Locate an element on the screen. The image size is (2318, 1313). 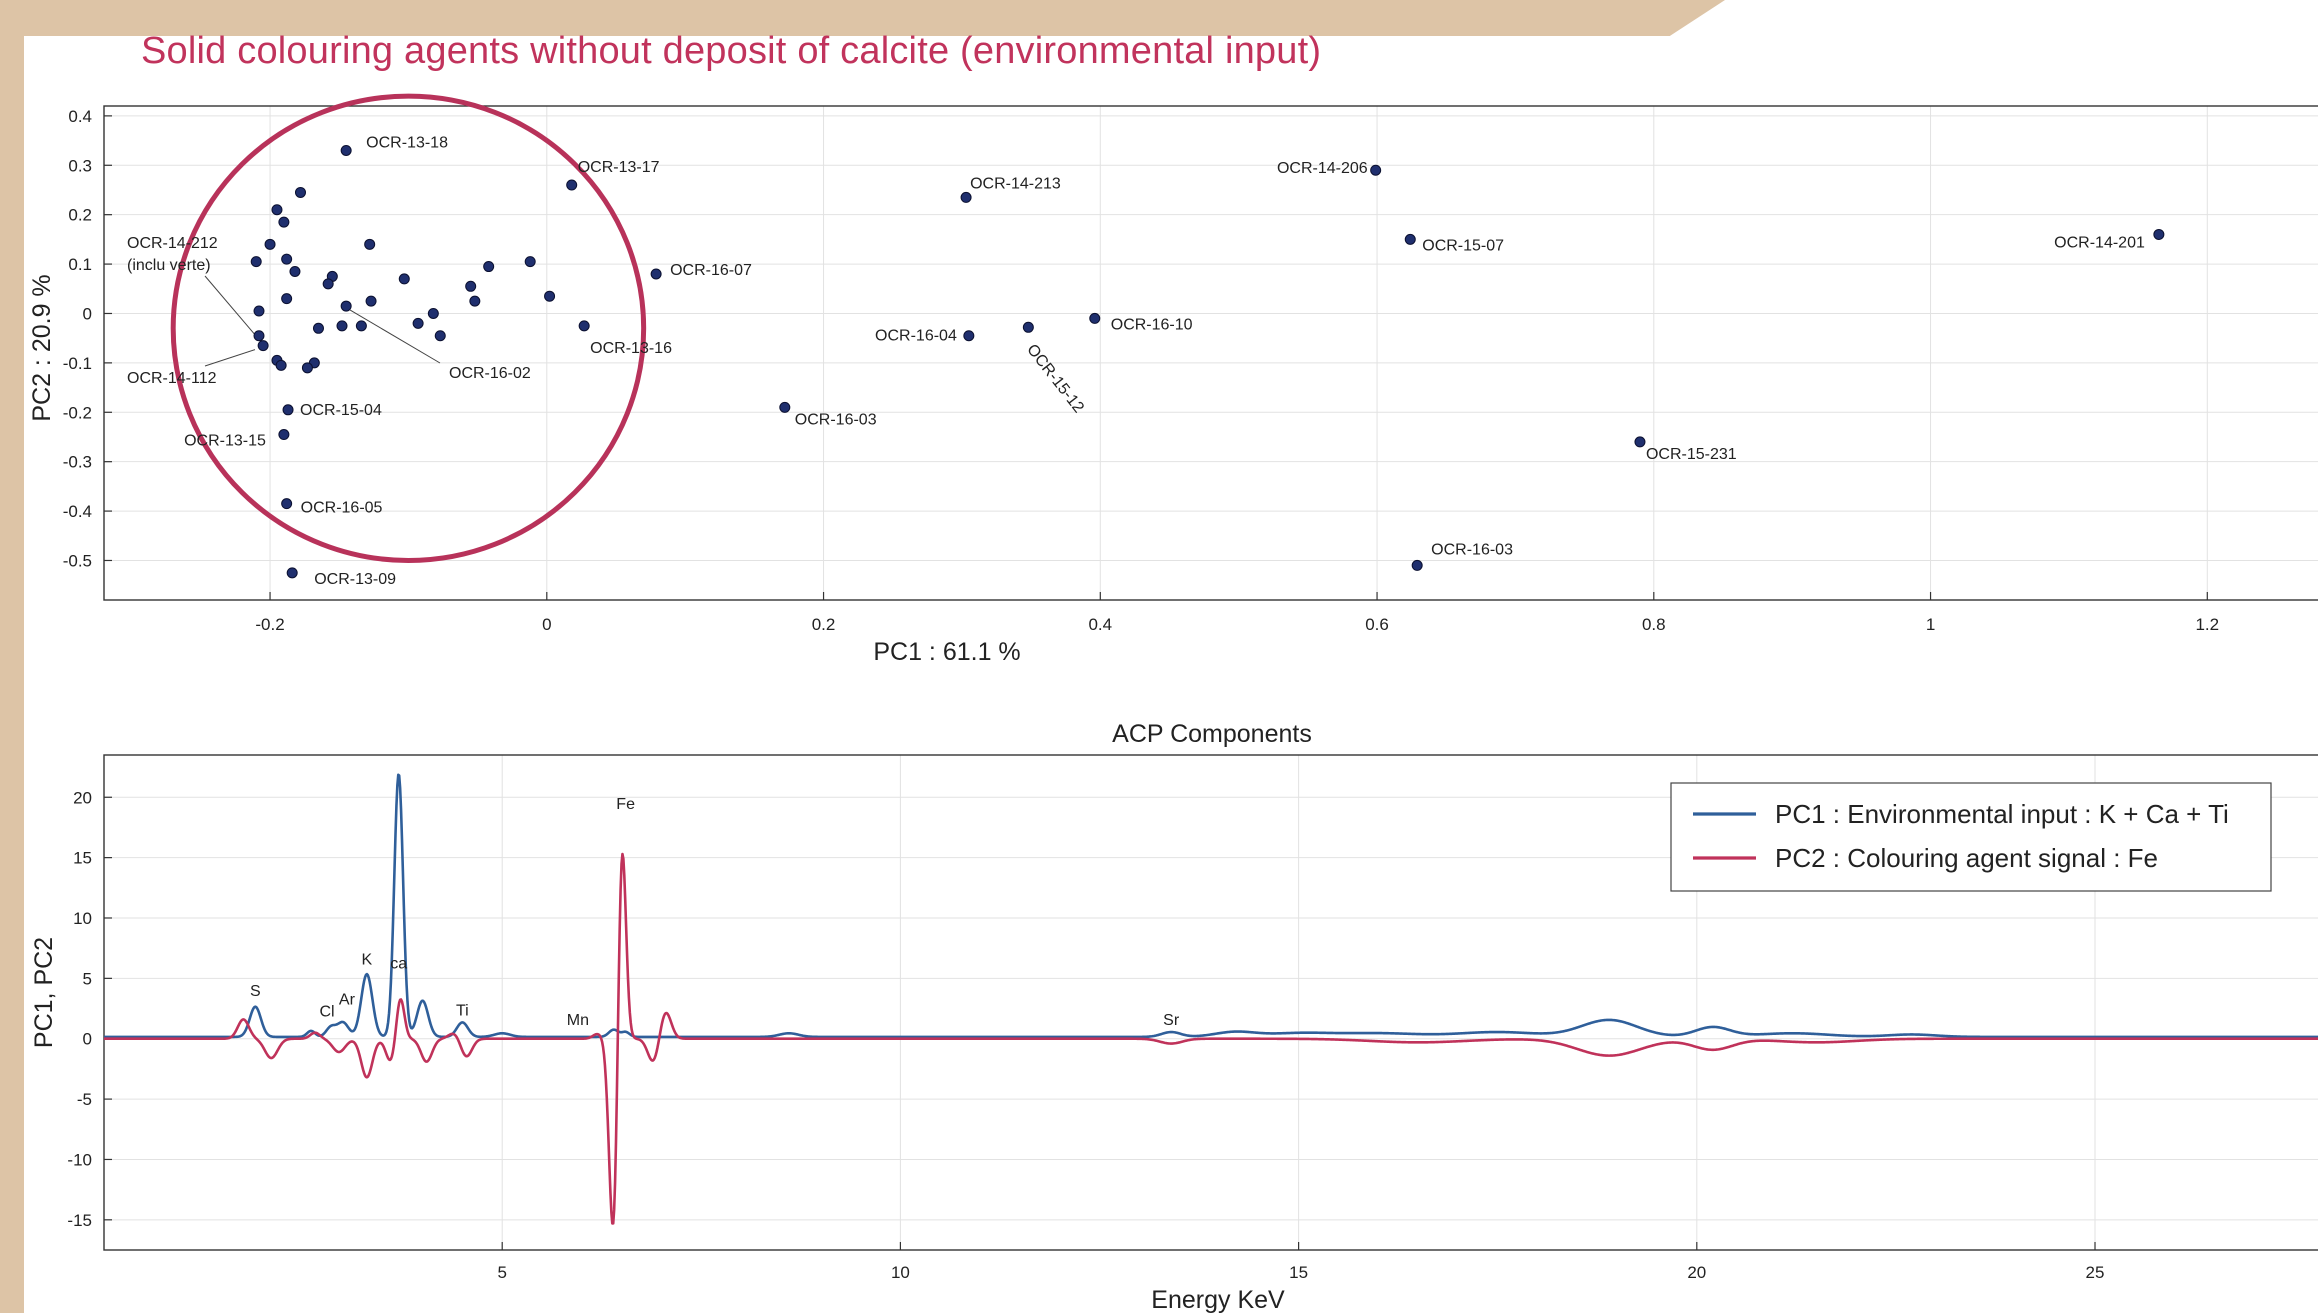
point-label: OCR-13-15 is located at coordinates (225, 441).